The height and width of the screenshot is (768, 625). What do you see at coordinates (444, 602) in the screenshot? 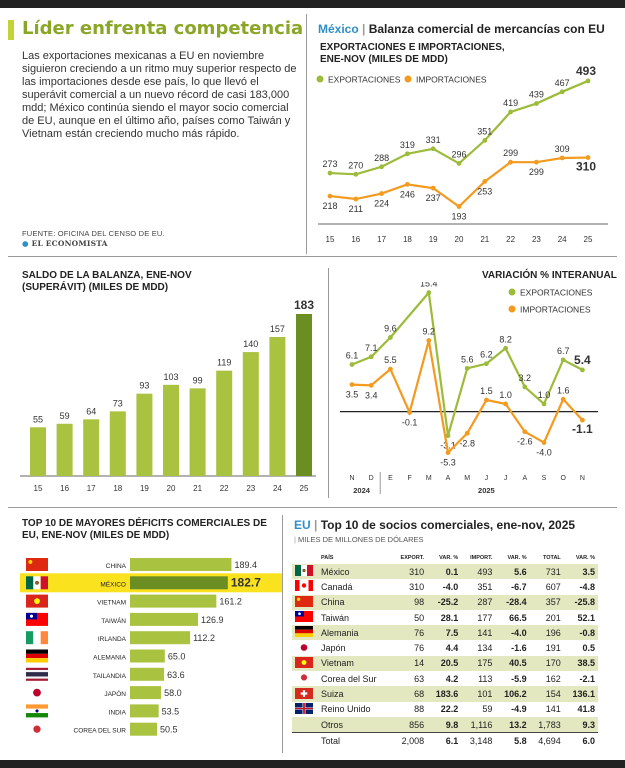
I see `cell-vexp: -25.2` at bounding box center [444, 602].